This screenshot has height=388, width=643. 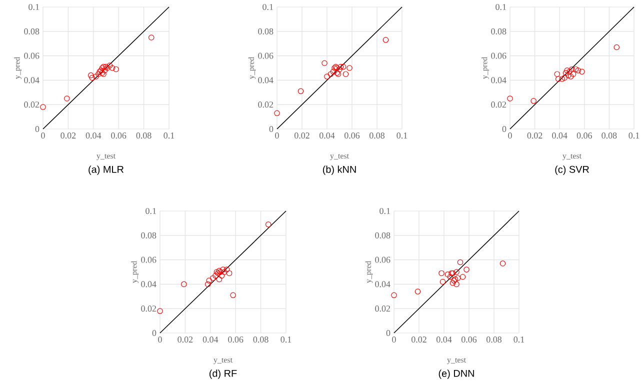 What do you see at coordinates (106, 170) in the screenshot?
I see `text: (a) MLR` at bounding box center [106, 170].